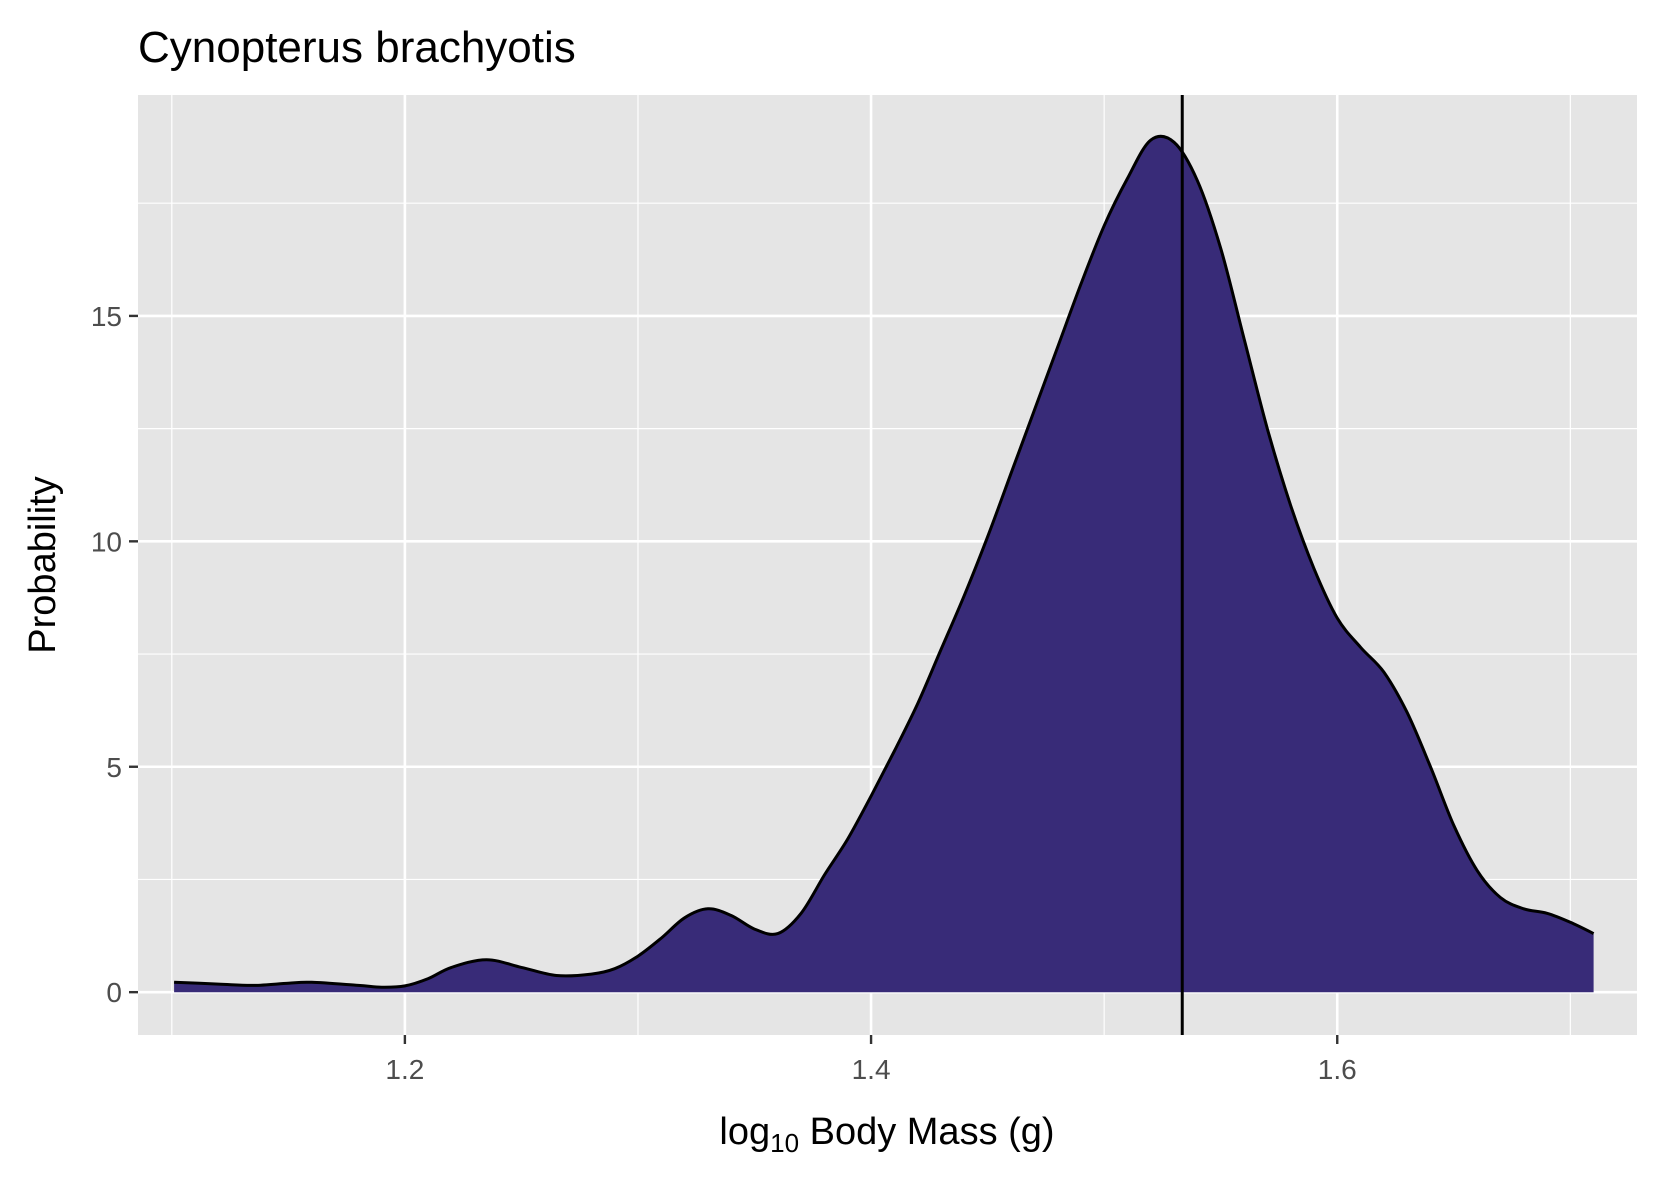 Image resolution: width=1653 pixels, height=1181 pixels. What do you see at coordinates (871, 1069) in the screenshot?
I see `x-tick-label: 1.4` at bounding box center [871, 1069].